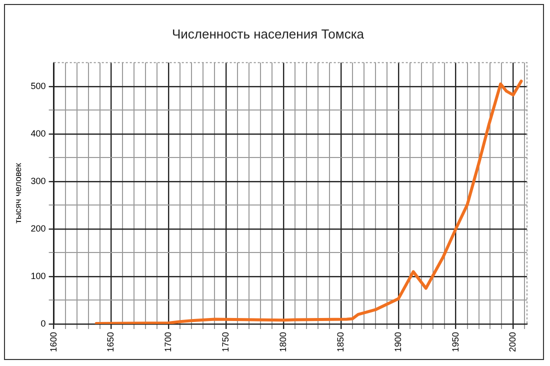  I want to click on x-tick-label: 1850, so click(340, 342).